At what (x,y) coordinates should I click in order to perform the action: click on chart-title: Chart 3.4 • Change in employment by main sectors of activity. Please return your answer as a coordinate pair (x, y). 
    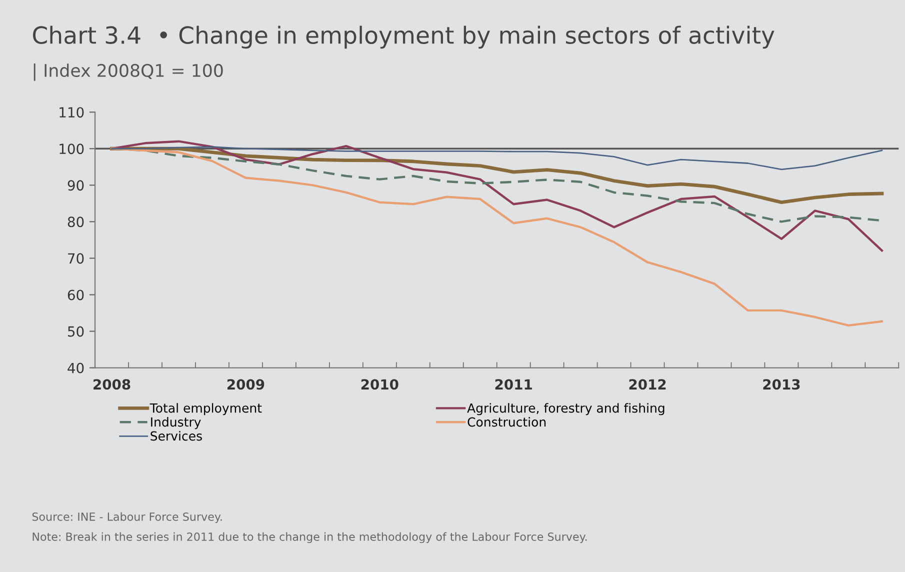
    Looking at the image, I should click on (403, 37).